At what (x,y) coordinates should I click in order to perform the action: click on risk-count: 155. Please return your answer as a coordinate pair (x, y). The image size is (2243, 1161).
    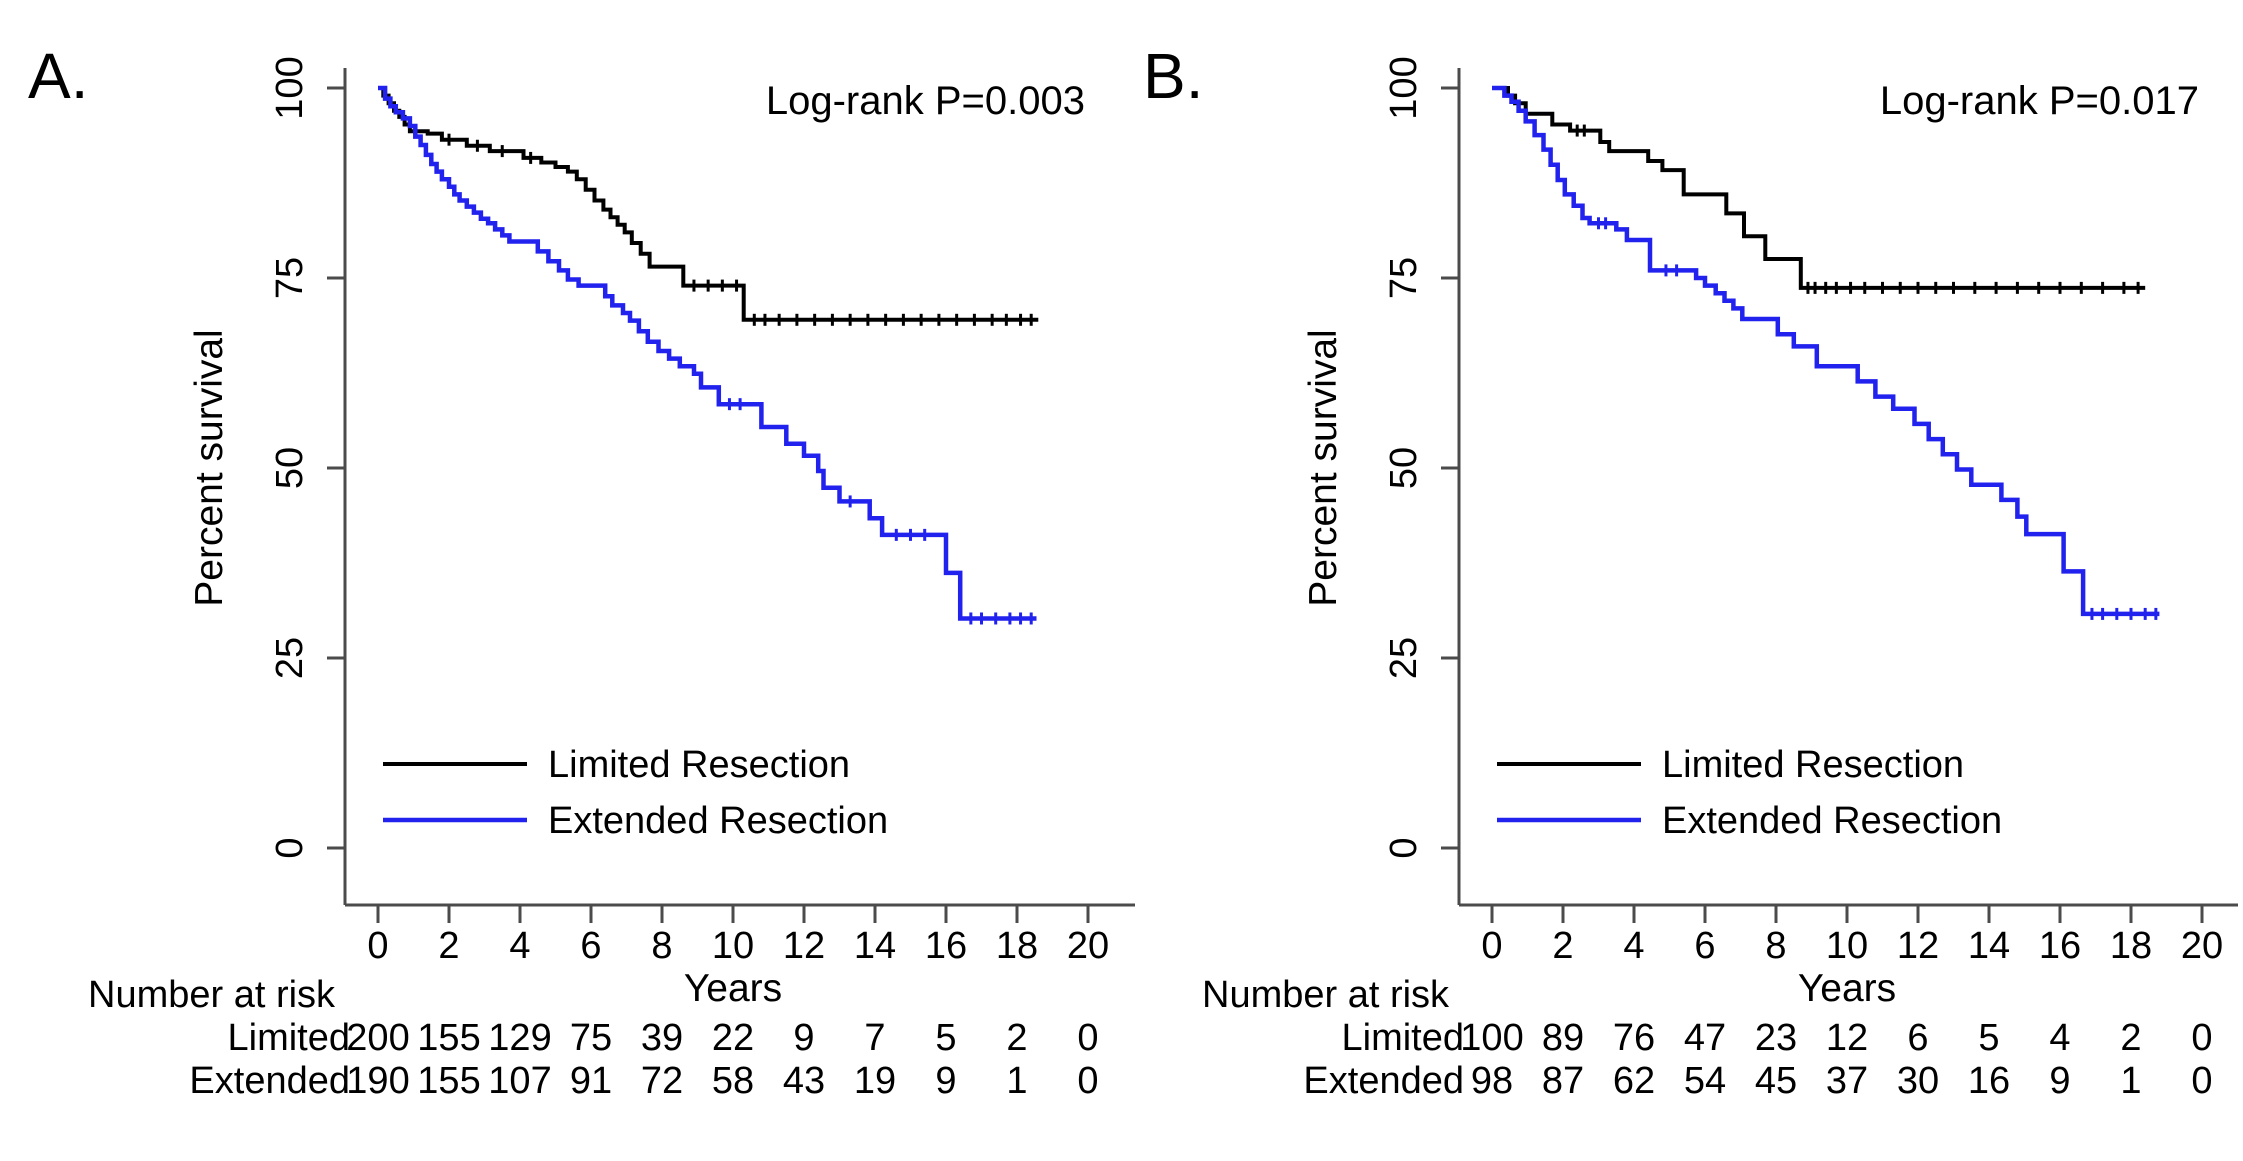
    Looking at the image, I should click on (448, 1038).